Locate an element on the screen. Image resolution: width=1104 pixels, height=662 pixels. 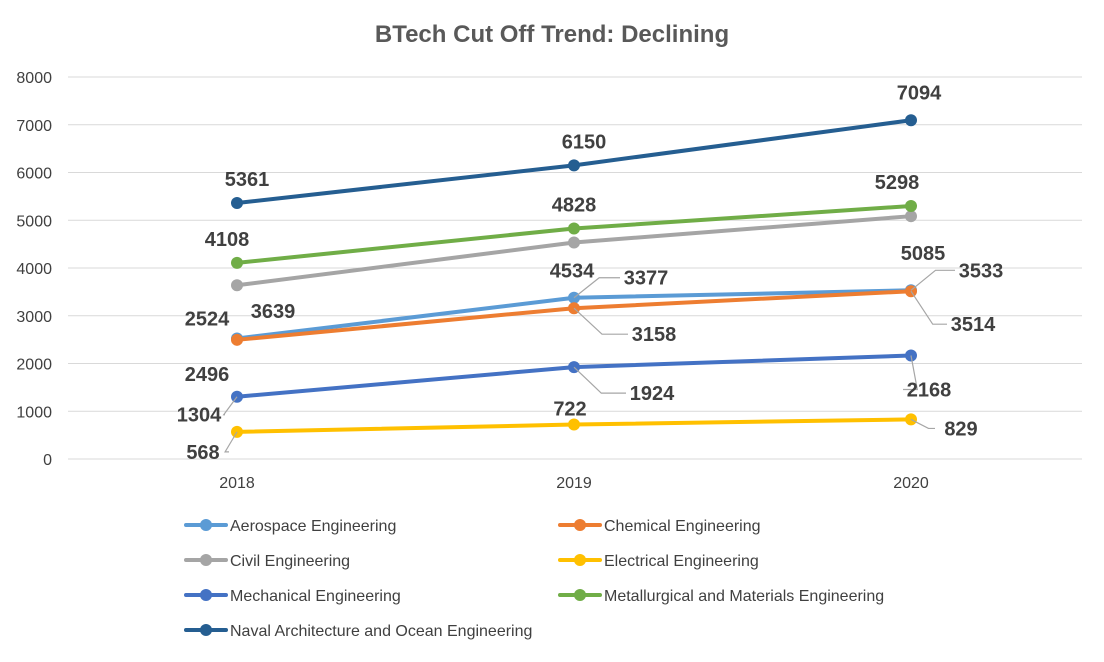
data-label: 2496 is located at coordinates (207, 375).